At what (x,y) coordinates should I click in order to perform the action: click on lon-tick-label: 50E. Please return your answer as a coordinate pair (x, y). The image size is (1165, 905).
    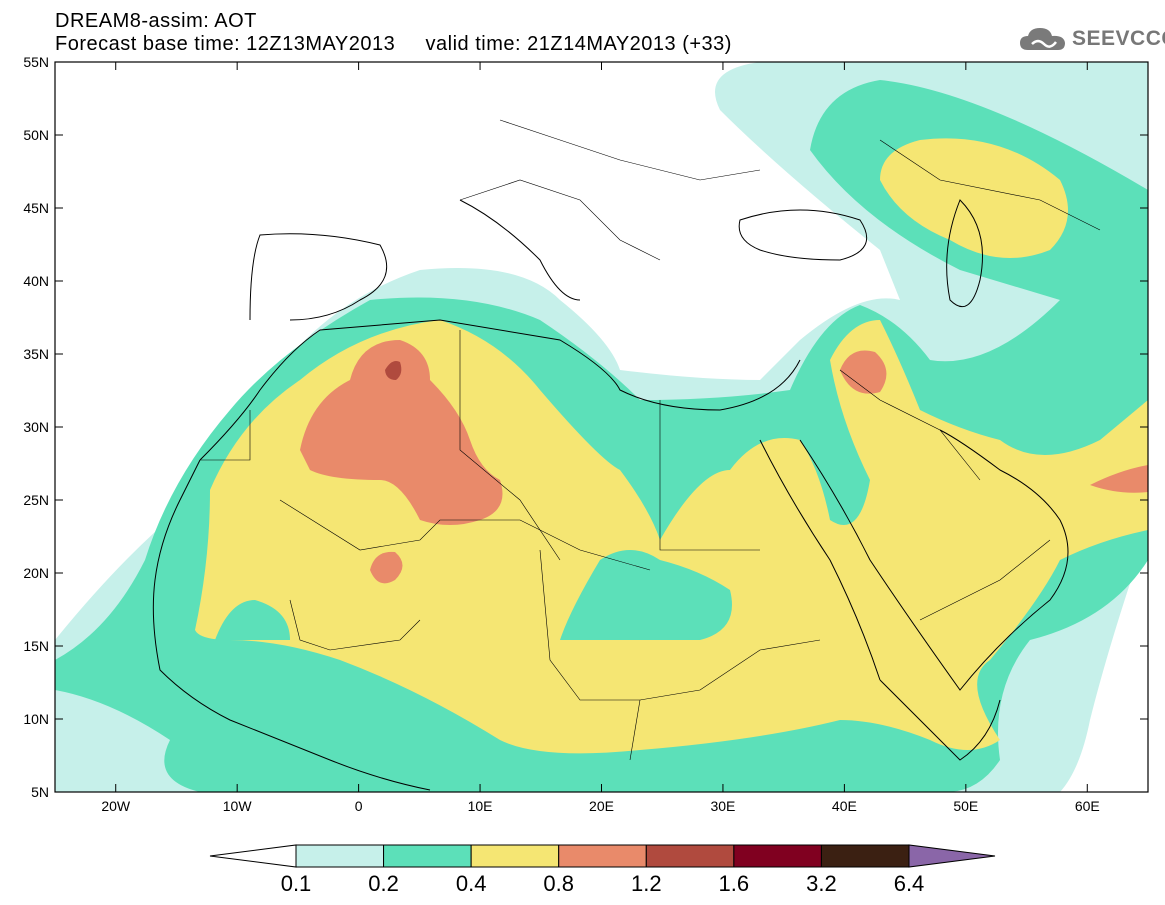
    Looking at the image, I should click on (965, 806).